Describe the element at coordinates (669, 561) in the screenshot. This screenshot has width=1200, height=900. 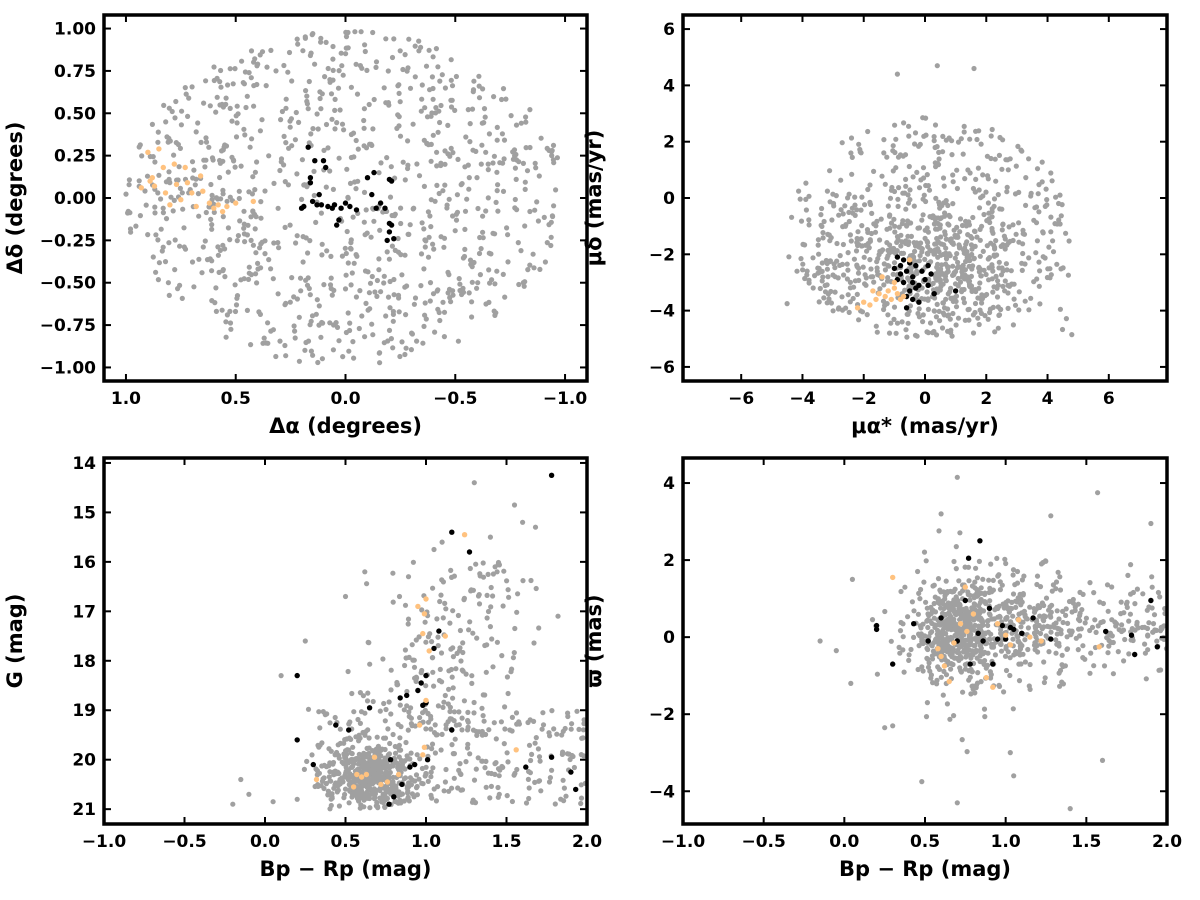
I see `plx-ytick-label: 2` at that location.